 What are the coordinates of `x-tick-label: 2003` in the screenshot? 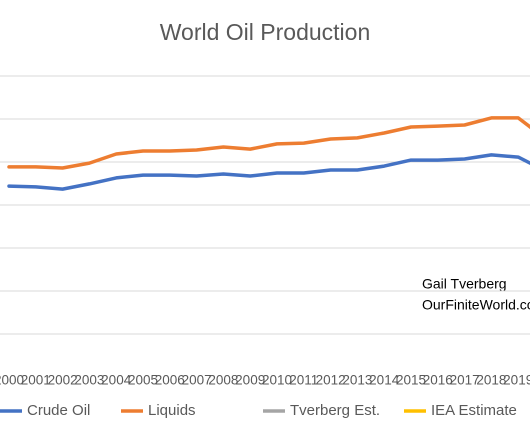 It's located at (89, 380).